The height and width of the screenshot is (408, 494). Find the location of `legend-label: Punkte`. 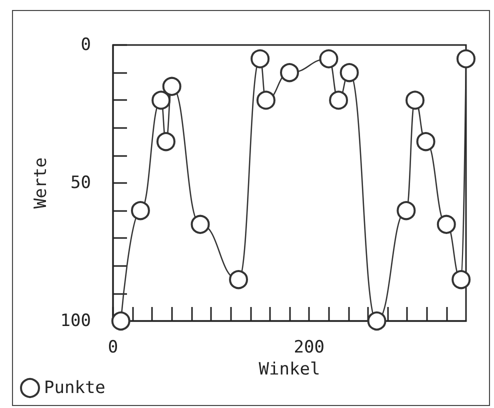

legend-label: Punkte is located at coordinates (75, 388).